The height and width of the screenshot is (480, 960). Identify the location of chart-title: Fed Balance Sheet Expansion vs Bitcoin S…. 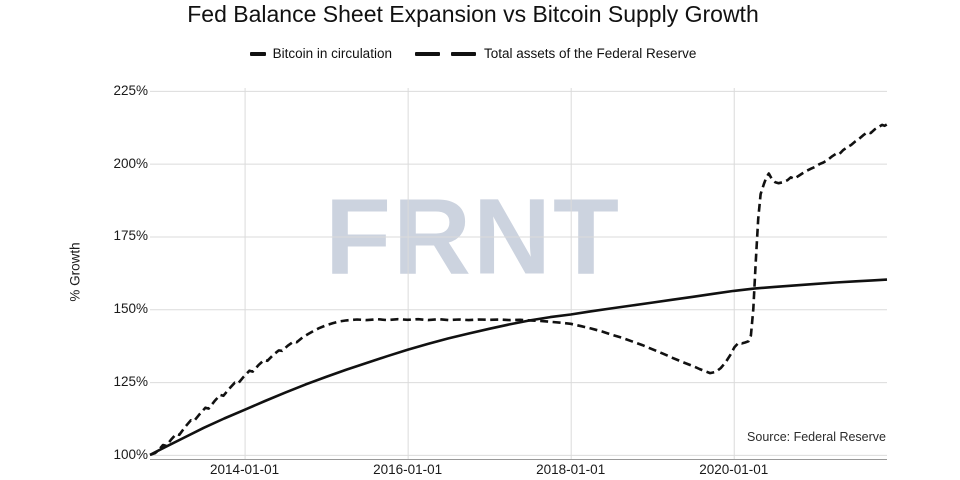
(473, 14).